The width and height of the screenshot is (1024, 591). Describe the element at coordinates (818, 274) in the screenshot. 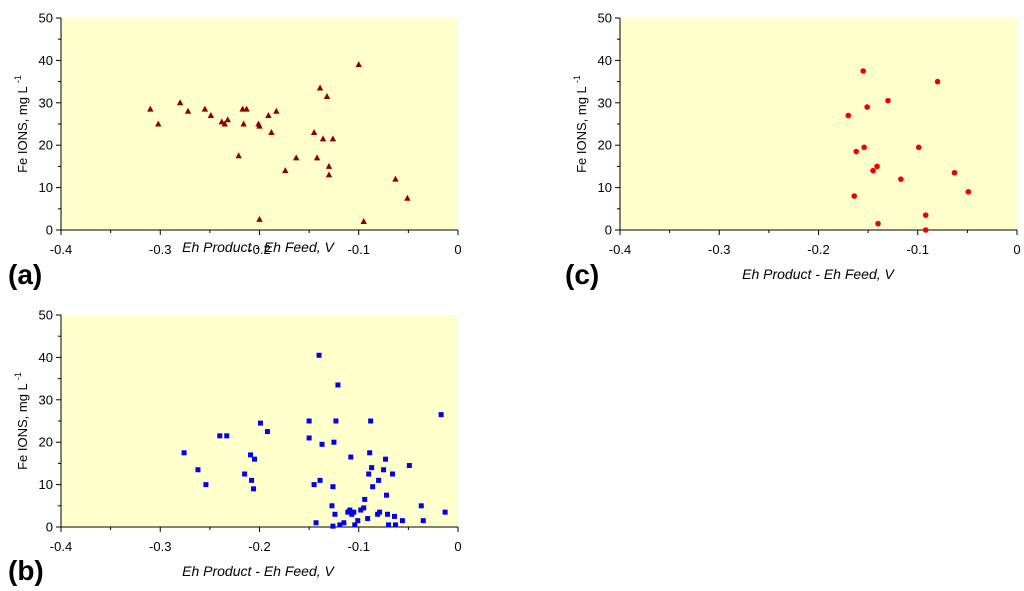

I see `x-axis-label: Eh Product - Eh Feed, V` at that location.